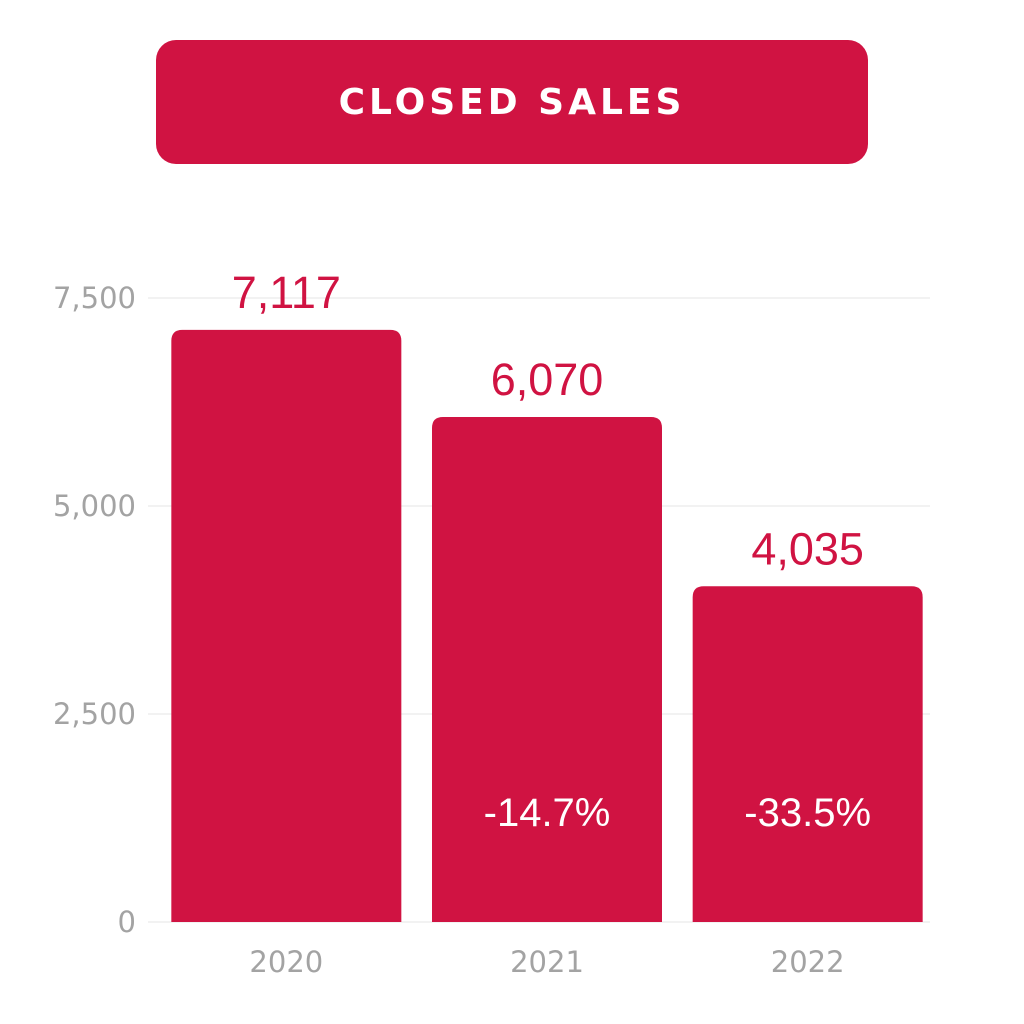 This screenshot has width=1024, height=1024. I want to click on value-label: 7,117, so click(286, 292).